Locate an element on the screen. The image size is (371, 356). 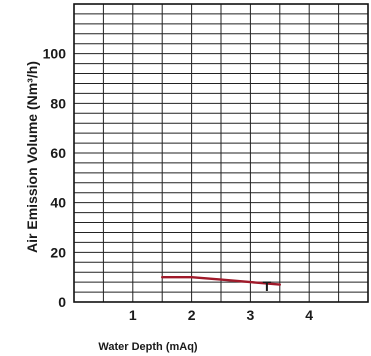
x-tick-label: 2 is located at coordinates (192, 315).